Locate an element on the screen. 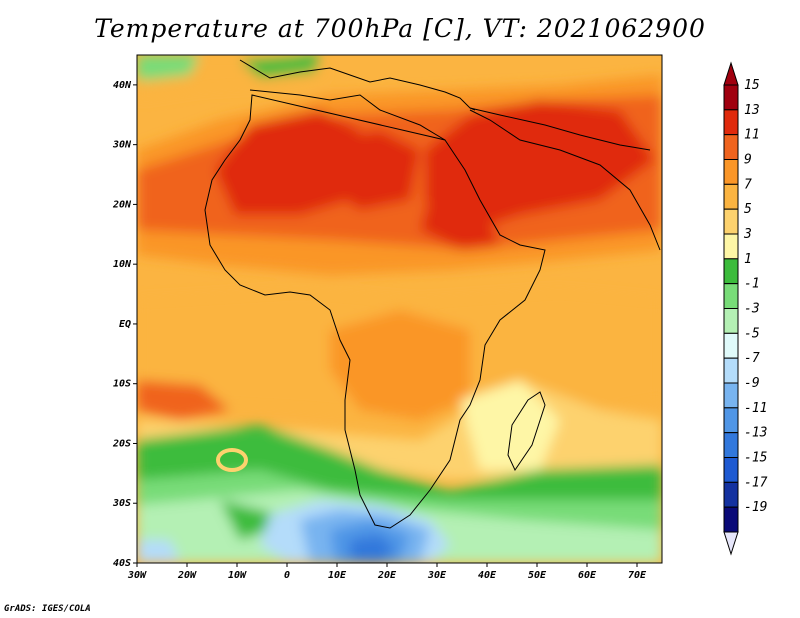 This screenshot has height=618, width=800. lon-label: 20E is located at coordinates (387, 575).